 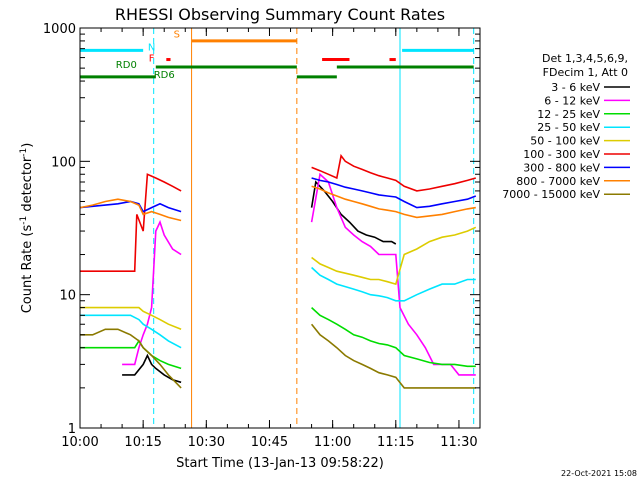 I want to click on x-tick-label-0: 10:00, so click(x=79, y=442).